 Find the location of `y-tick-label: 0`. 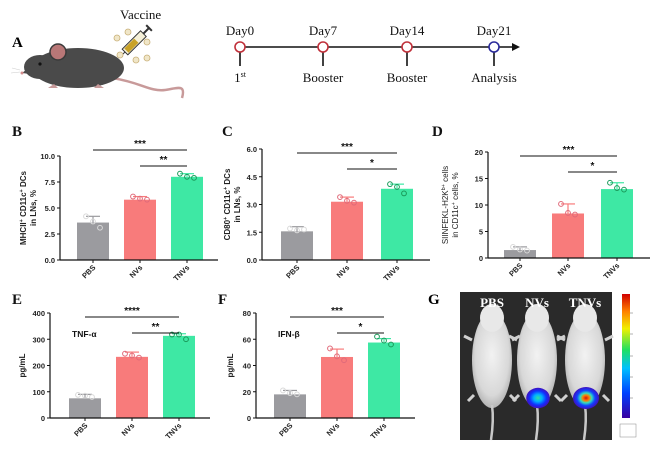

y-tick-label: 0 is located at coordinates (249, 418).